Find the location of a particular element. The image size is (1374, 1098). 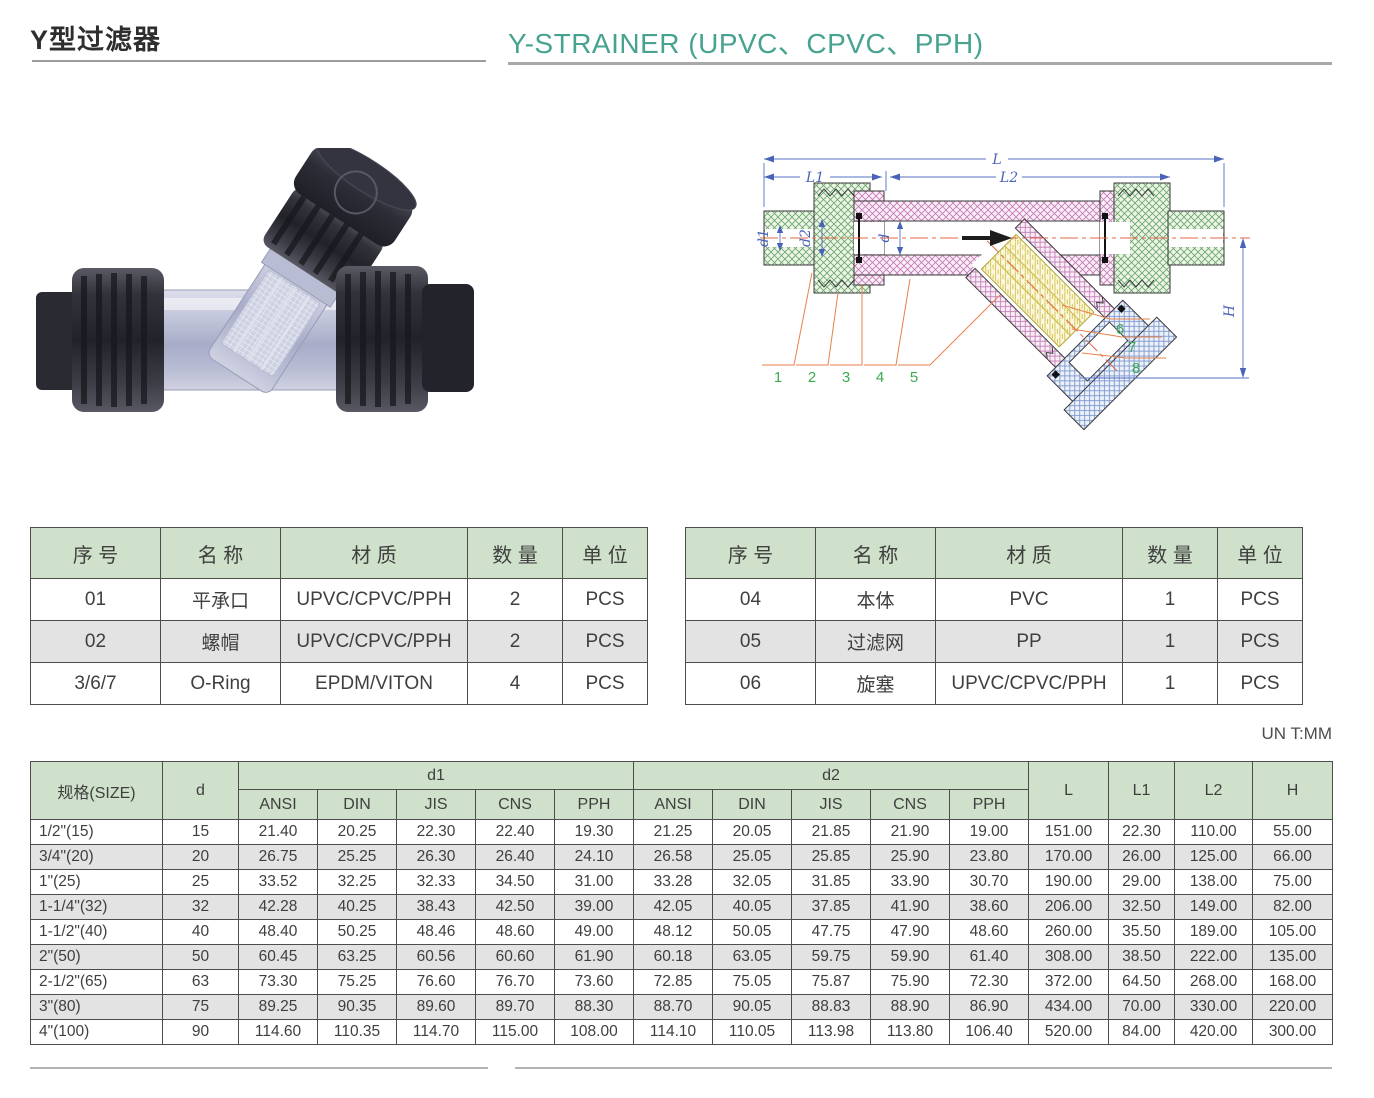

table-cell: 125.00 is located at coordinates (1214, 857).